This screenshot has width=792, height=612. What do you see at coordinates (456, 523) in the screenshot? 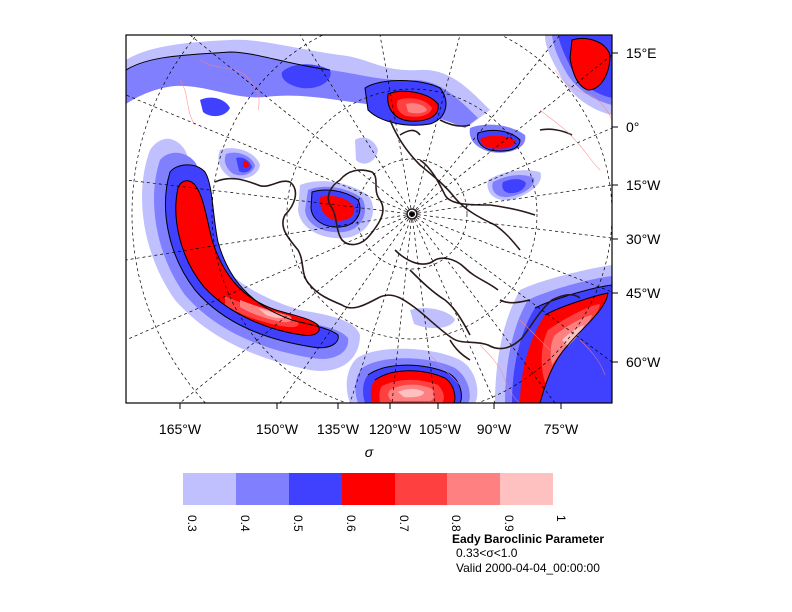
I see `colorbar-tick-label: 0.8` at bounding box center [456, 523].